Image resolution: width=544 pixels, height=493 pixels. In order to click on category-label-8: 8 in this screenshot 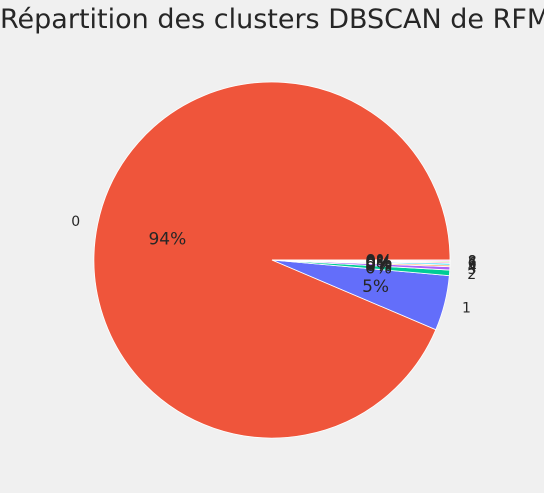, I will do `click(472, 262)`.